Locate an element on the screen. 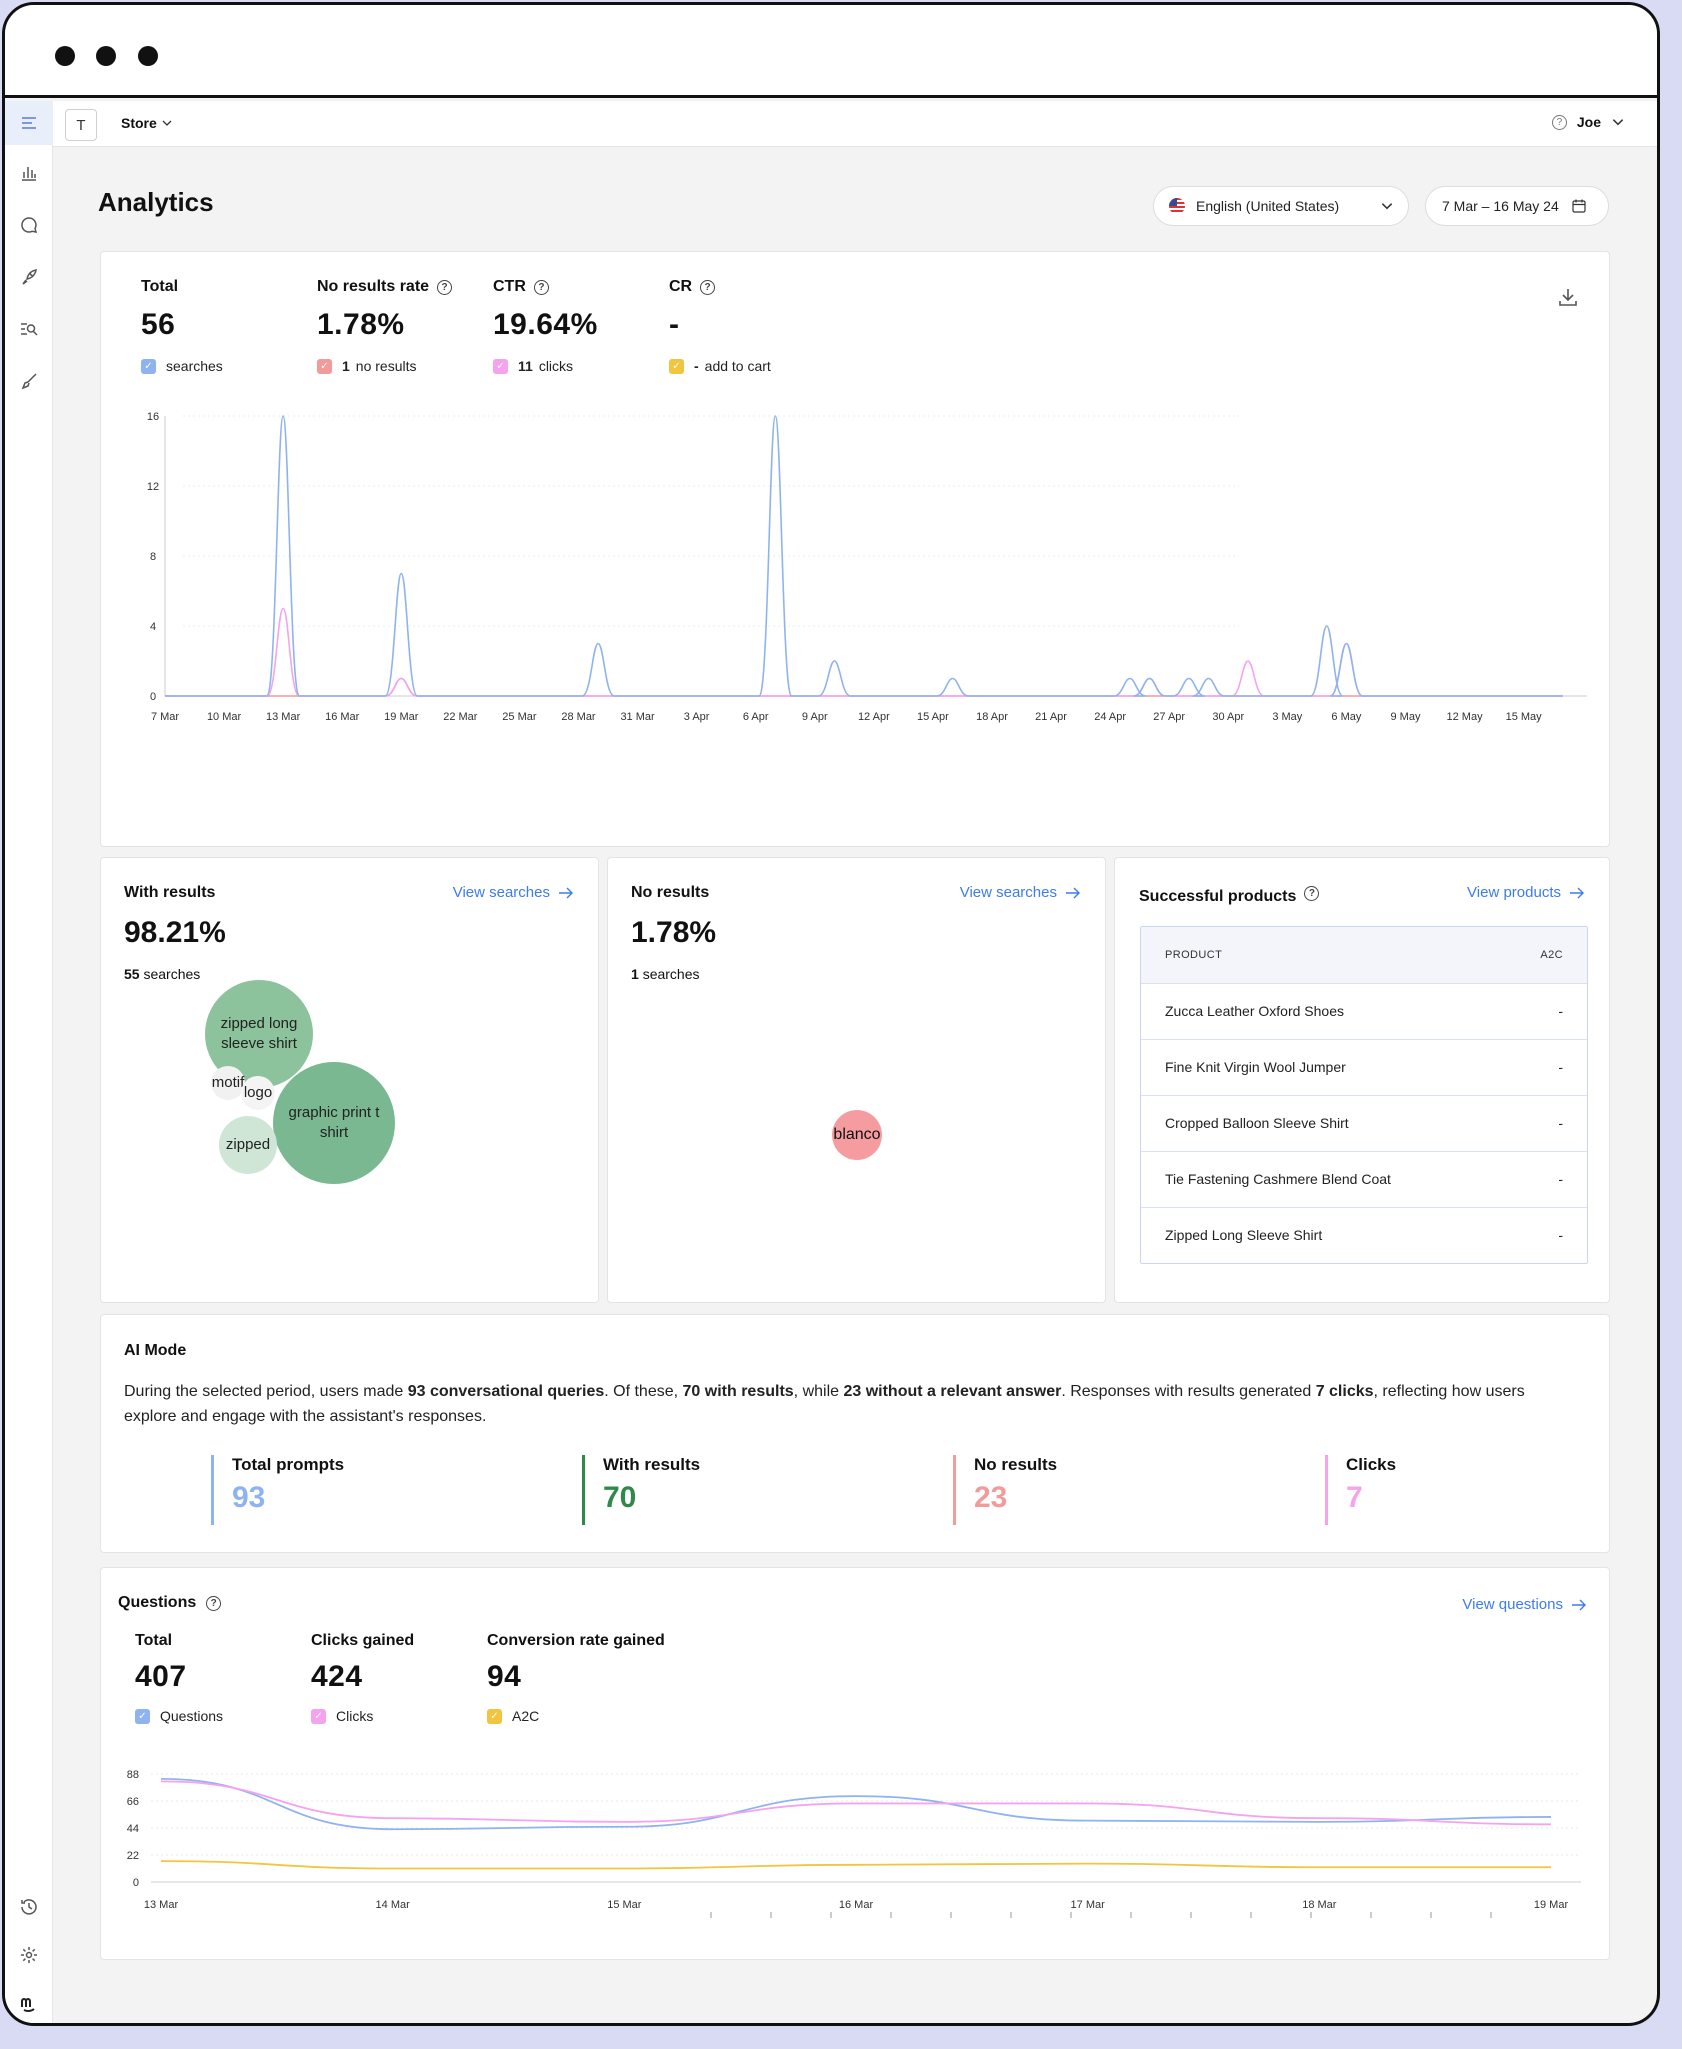 The image size is (1682, 2049). successful-products-title: Successful products is located at coordinates (1218, 896).